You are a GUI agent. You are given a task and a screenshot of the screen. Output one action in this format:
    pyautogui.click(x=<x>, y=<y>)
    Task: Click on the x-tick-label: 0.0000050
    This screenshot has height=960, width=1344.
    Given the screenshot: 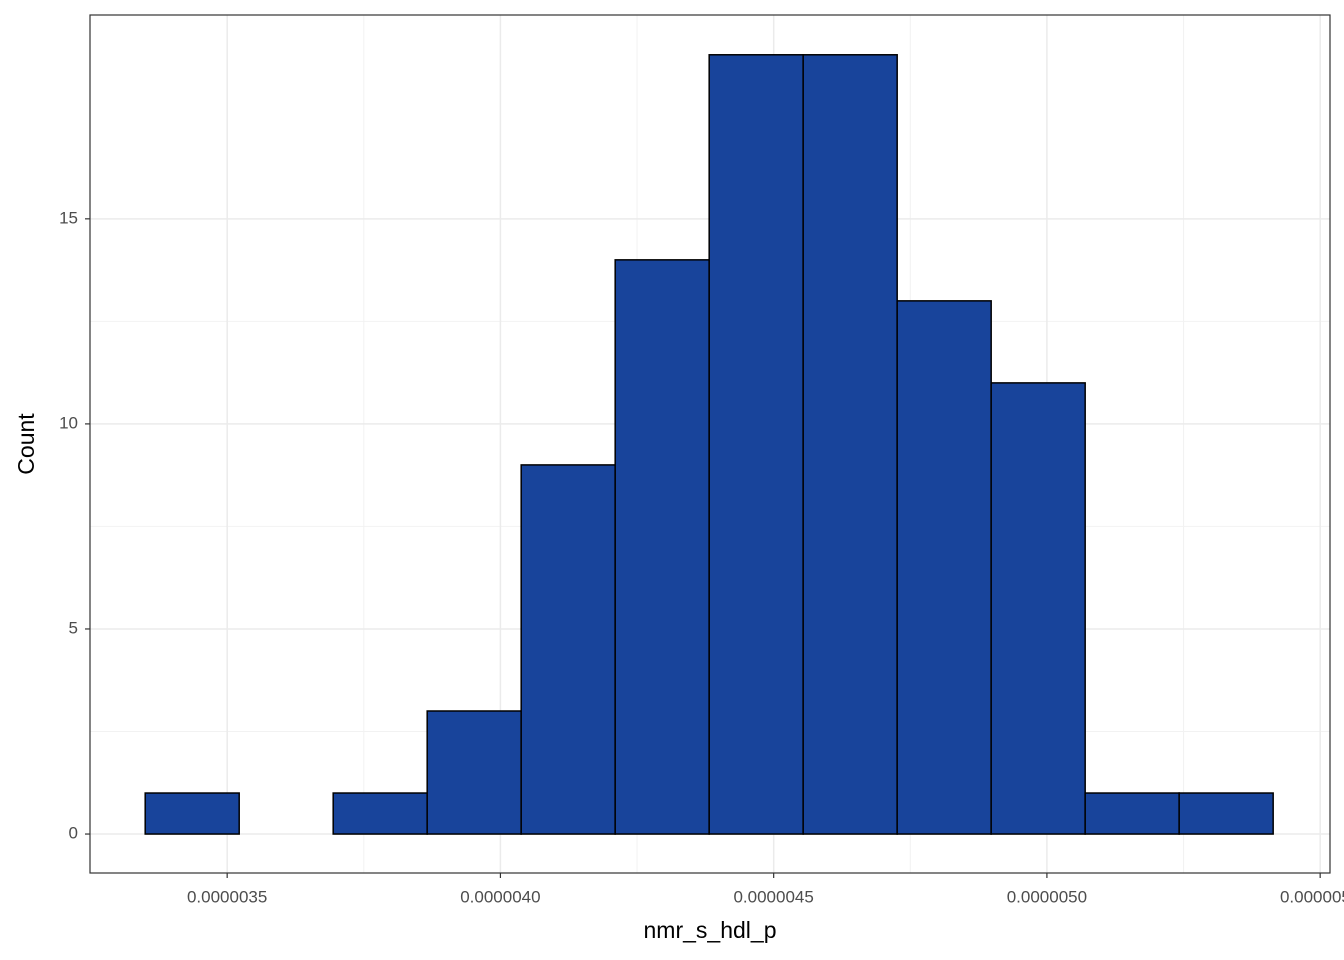 What is the action you would take?
    pyautogui.click(x=1047, y=896)
    